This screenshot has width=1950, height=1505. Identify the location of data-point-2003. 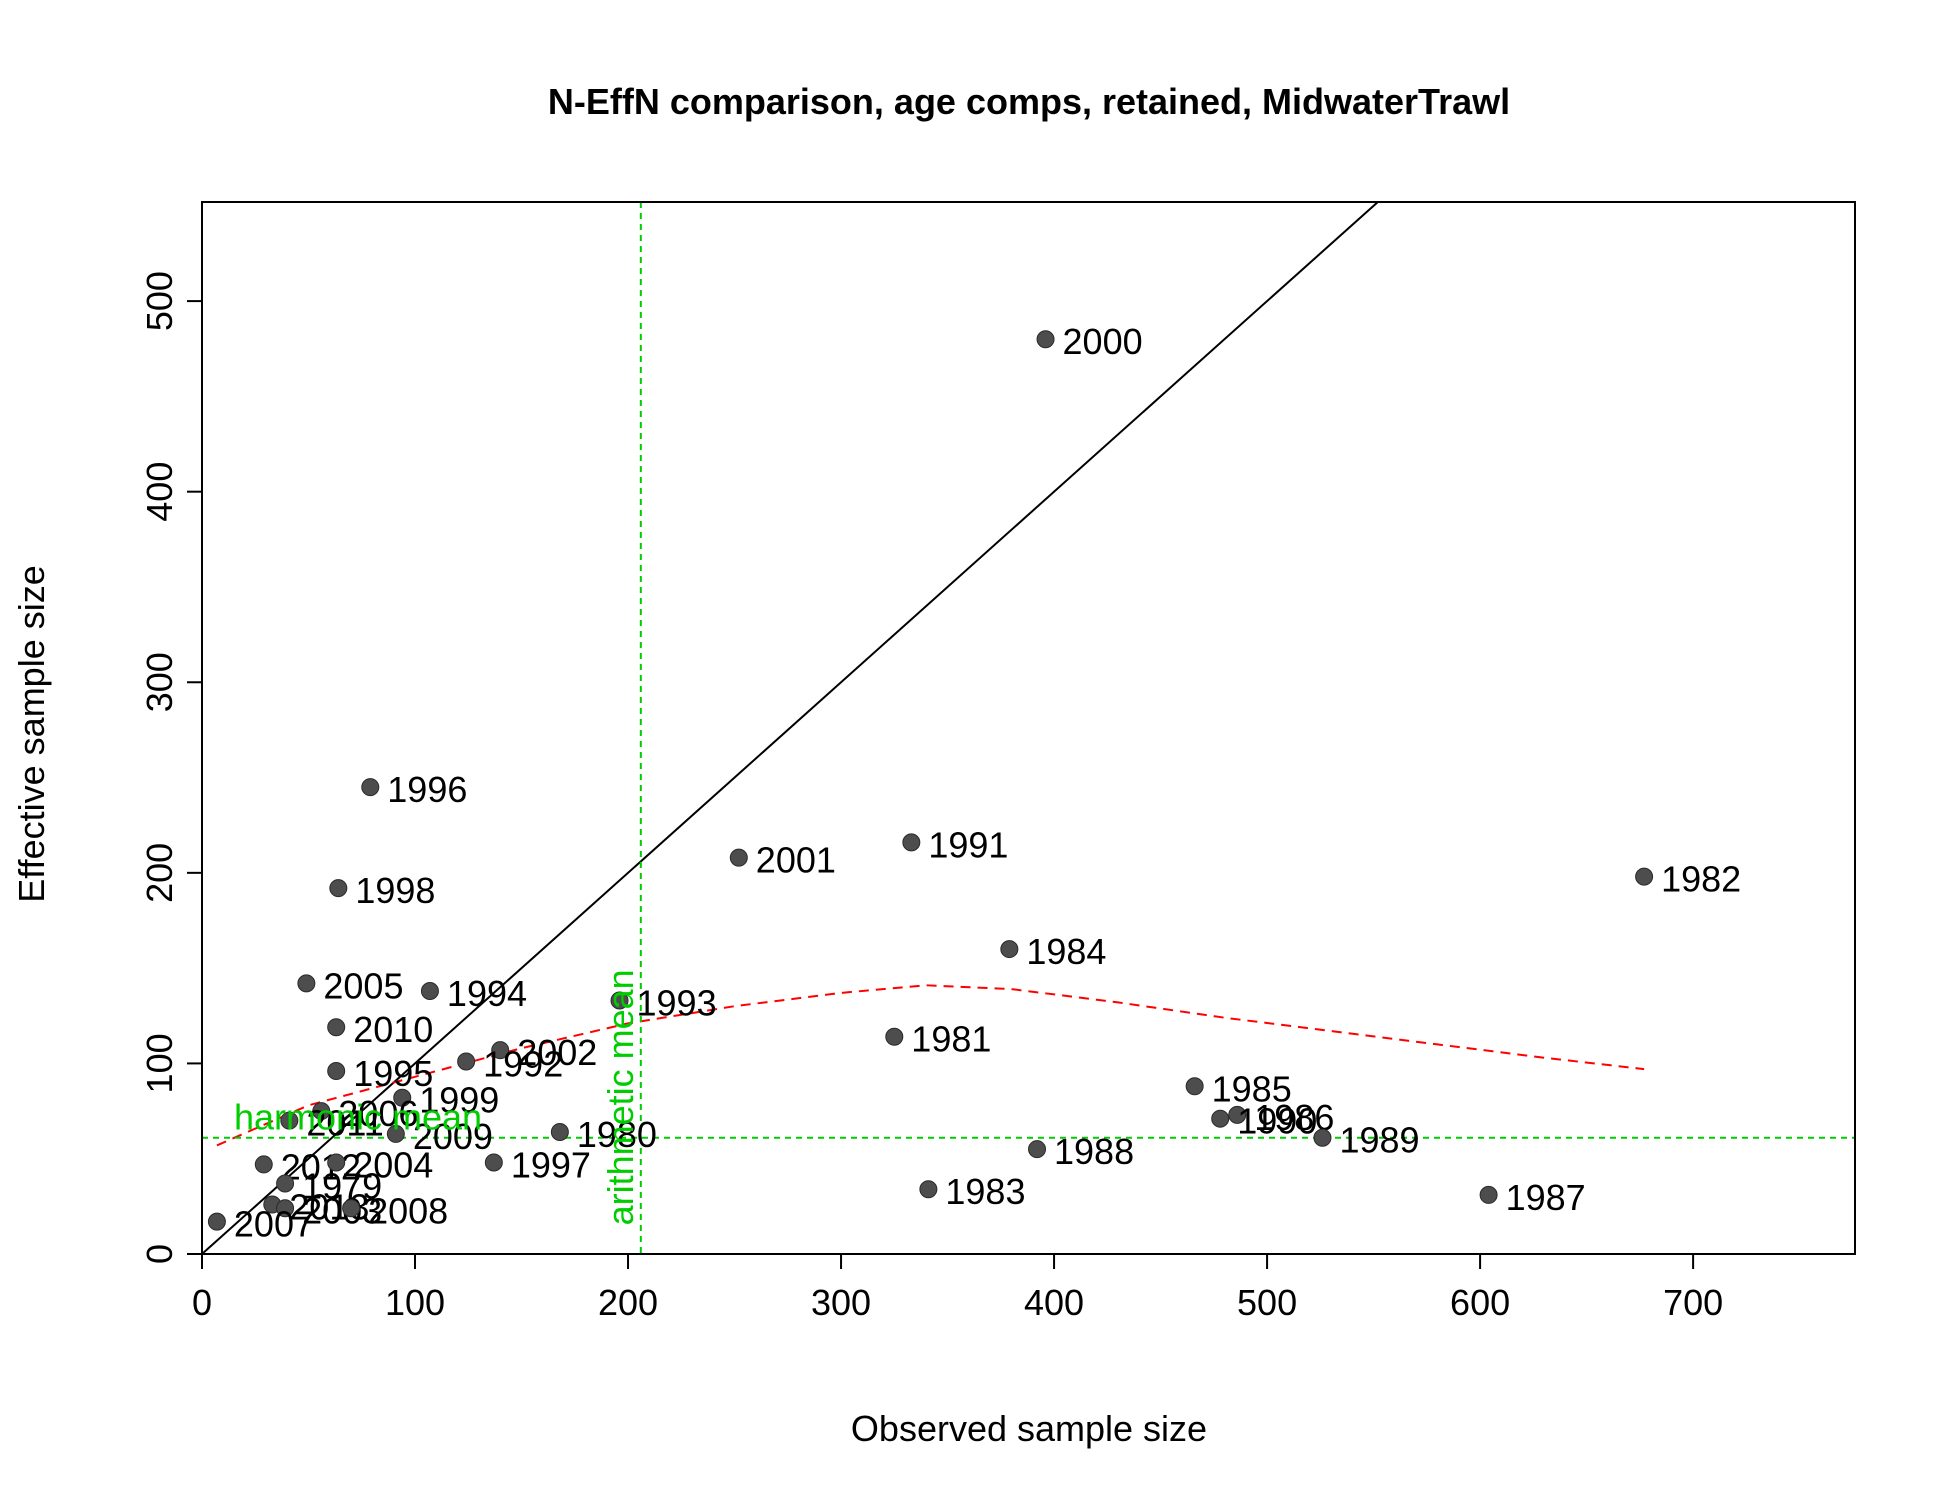
(285, 1208).